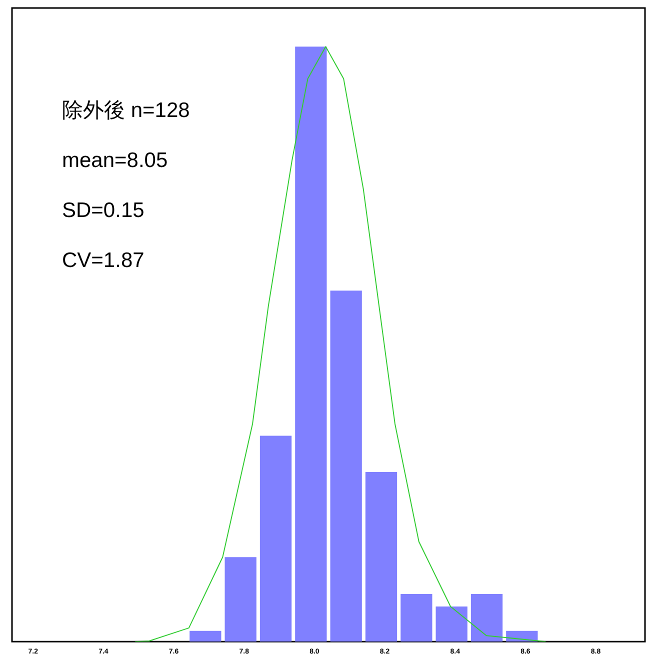 This screenshot has height=666, width=651. What do you see at coordinates (104, 261) in the screenshot?
I see `annotation: CV=1.87` at bounding box center [104, 261].